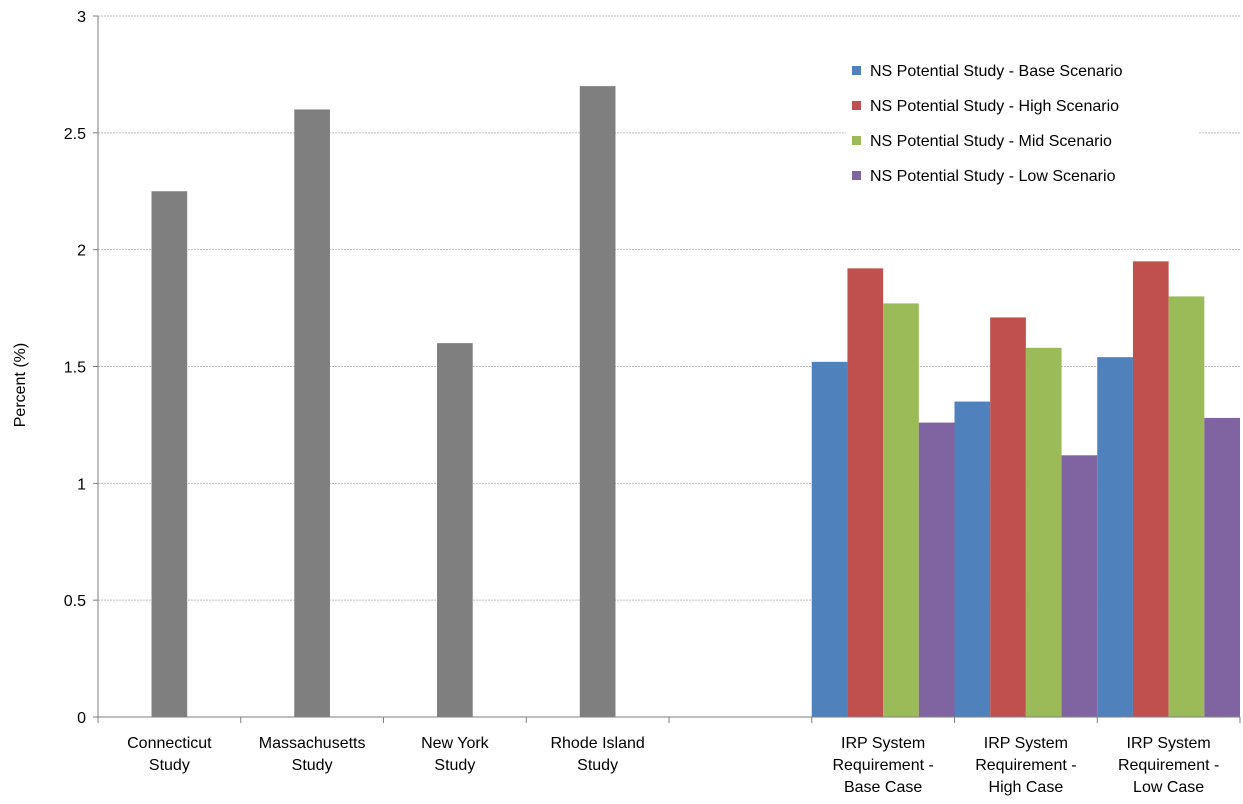  Describe the element at coordinates (81, 17) in the screenshot. I see `y-tick-label: 3` at that location.